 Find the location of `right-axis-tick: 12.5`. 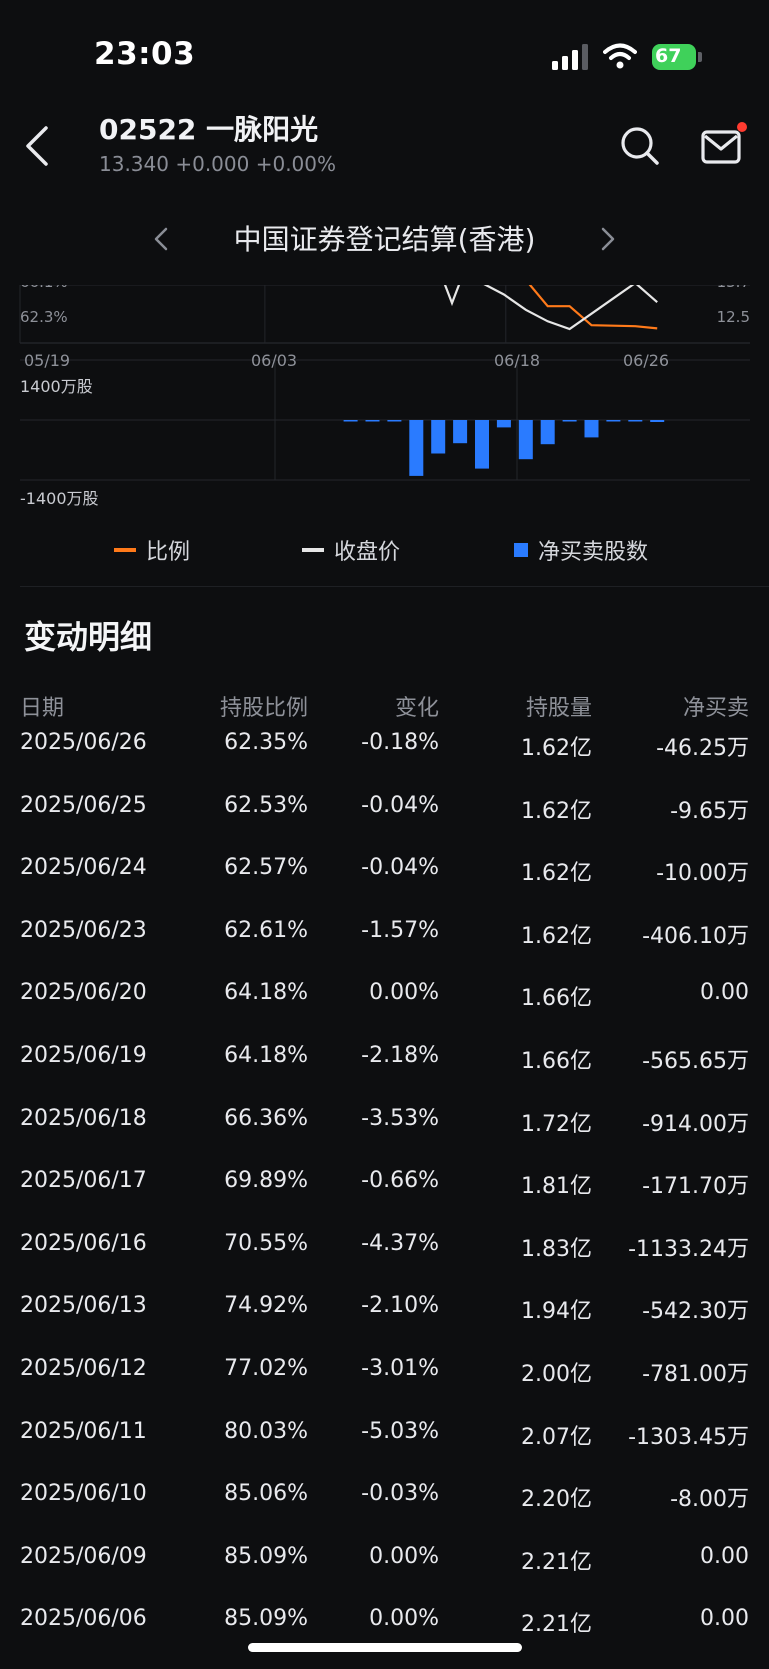

right-axis-tick: 12.5 is located at coordinates (733, 317).